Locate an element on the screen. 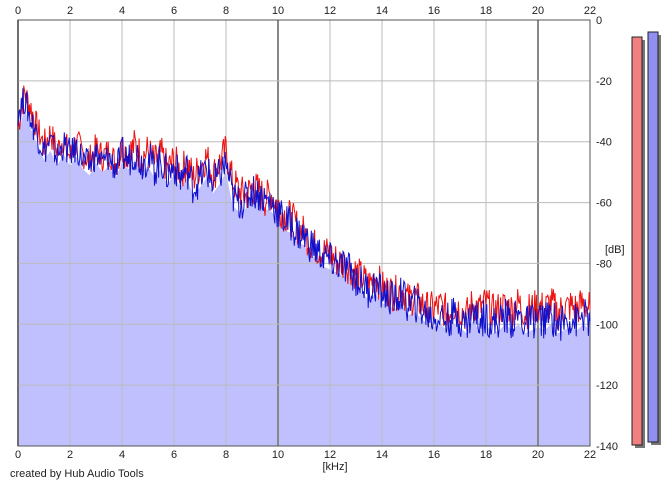 The image size is (672, 486). x-tick-label-top: 0 is located at coordinates (18, 11).